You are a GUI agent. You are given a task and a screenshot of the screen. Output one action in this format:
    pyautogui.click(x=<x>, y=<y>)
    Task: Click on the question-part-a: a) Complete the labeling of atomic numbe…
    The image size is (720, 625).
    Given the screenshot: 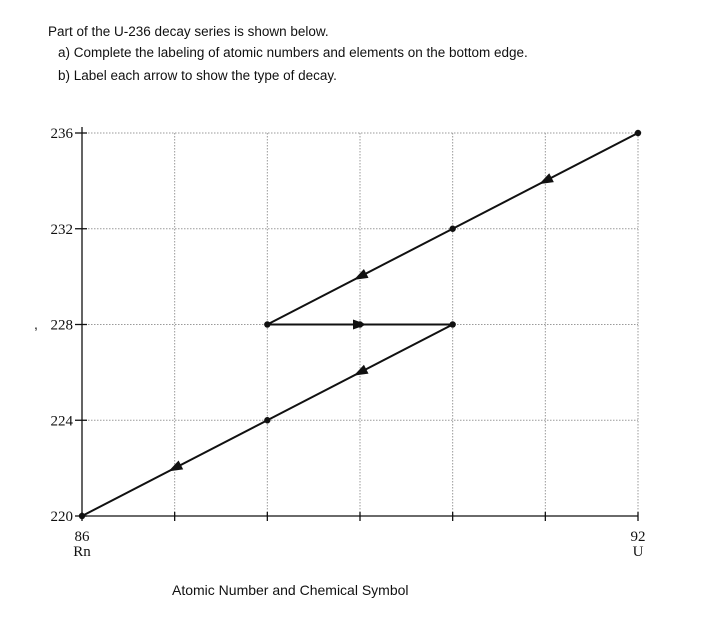 What is the action you would take?
    pyautogui.click(x=293, y=52)
    